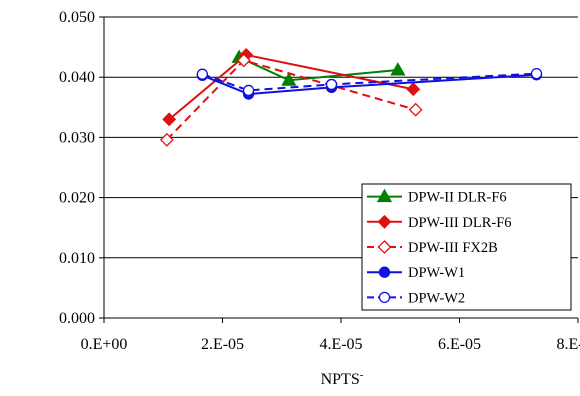 Image resolution: width=580 pixels, height=396 pixels. What do you see at coordinates (460, 223) in the screenshot?
I see `legend-label: DPW-III DLR-F6` at bounding box center [460, 223].